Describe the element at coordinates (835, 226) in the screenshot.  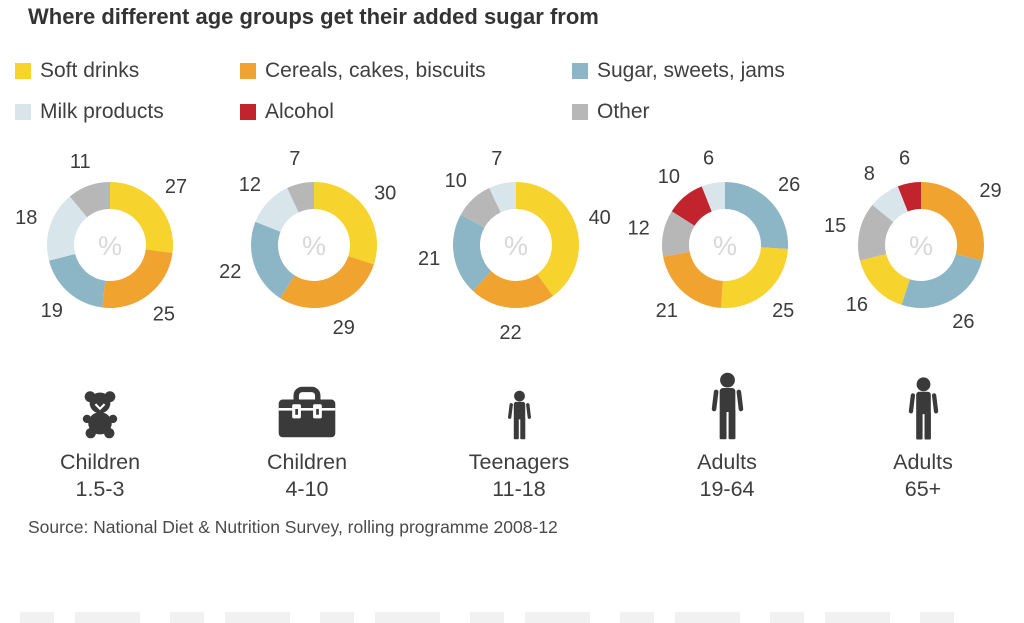
I see `segment-value-label: 15` at that location.